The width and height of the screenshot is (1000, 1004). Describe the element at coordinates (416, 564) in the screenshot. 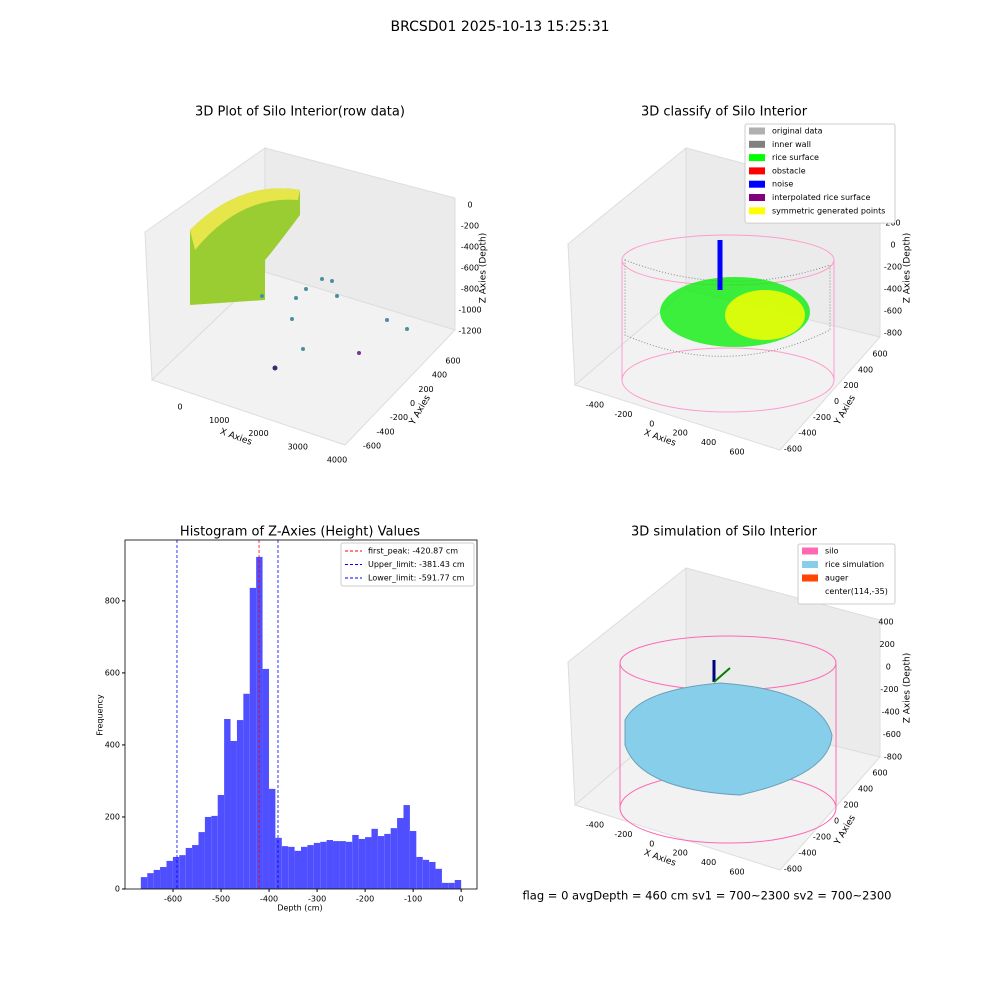

I see `legend-label: Upper_limit: -381.43 cm` at that location.